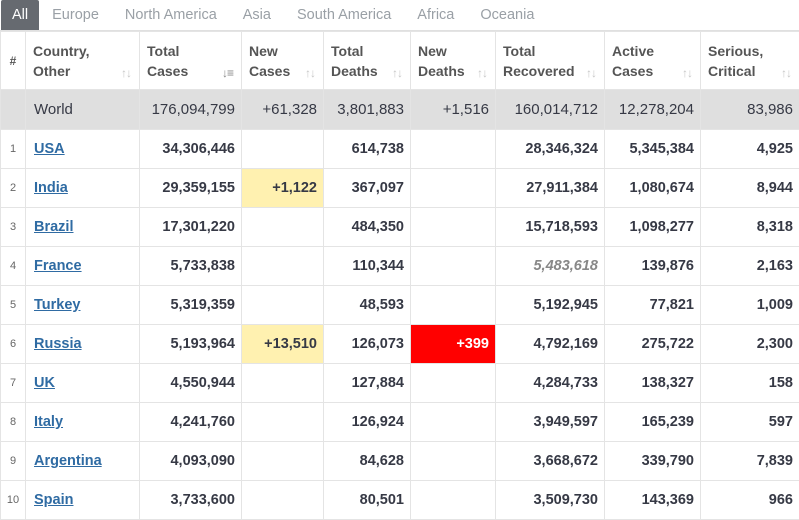 The height and width of the screenshot is (520, 799). I want to click on rank-cell: 6, so click(13, 344).